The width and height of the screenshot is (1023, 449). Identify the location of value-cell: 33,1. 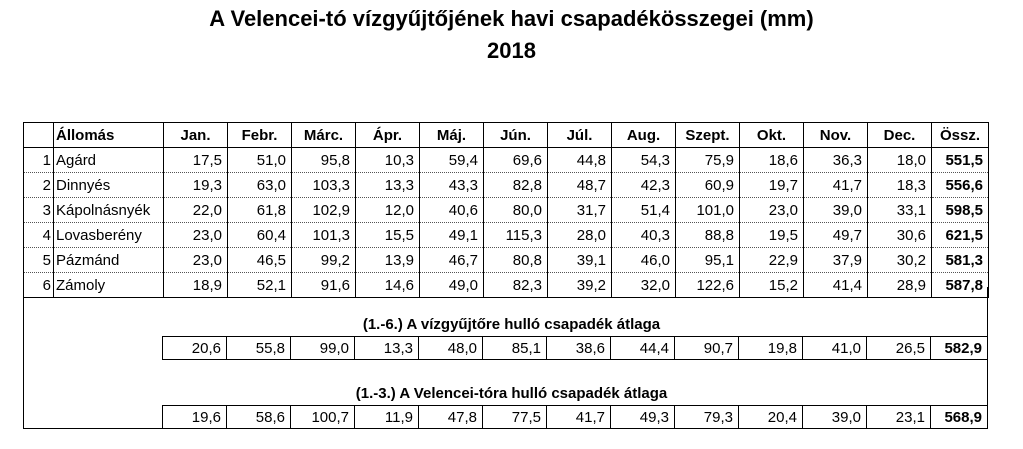
(899, 210).